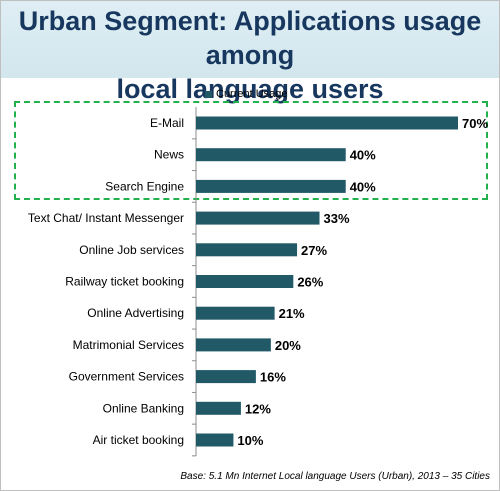 The height and width of the screenshot is (491, 500). What do you see at coordinates (292, 313) in the screenshot?
I see `data-label-online-advertising: 21%` at bounding box center [292, 313].